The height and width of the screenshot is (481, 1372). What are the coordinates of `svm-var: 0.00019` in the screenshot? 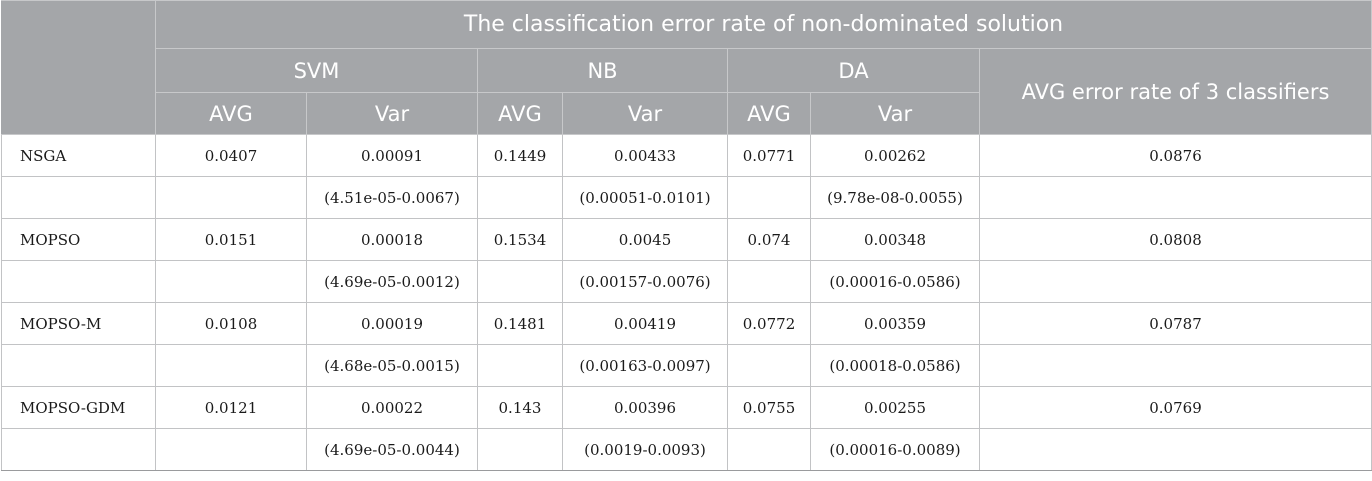 It's located at (392, 323).